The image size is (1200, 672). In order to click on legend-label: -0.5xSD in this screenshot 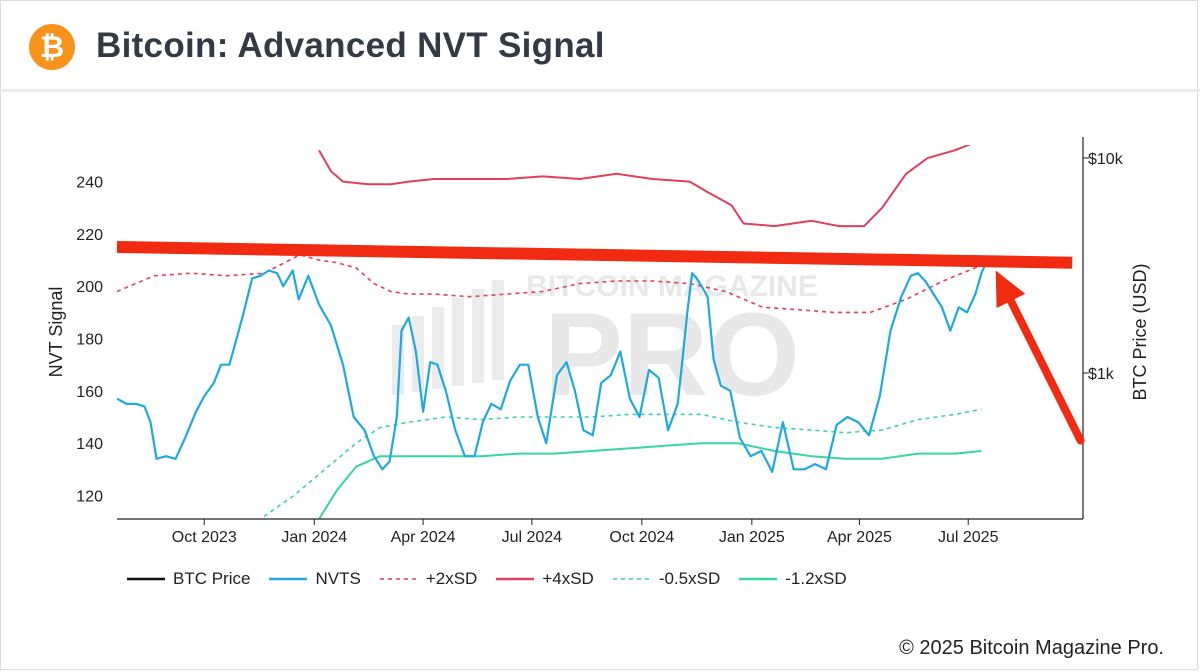, I will do `click(689, 578)`.